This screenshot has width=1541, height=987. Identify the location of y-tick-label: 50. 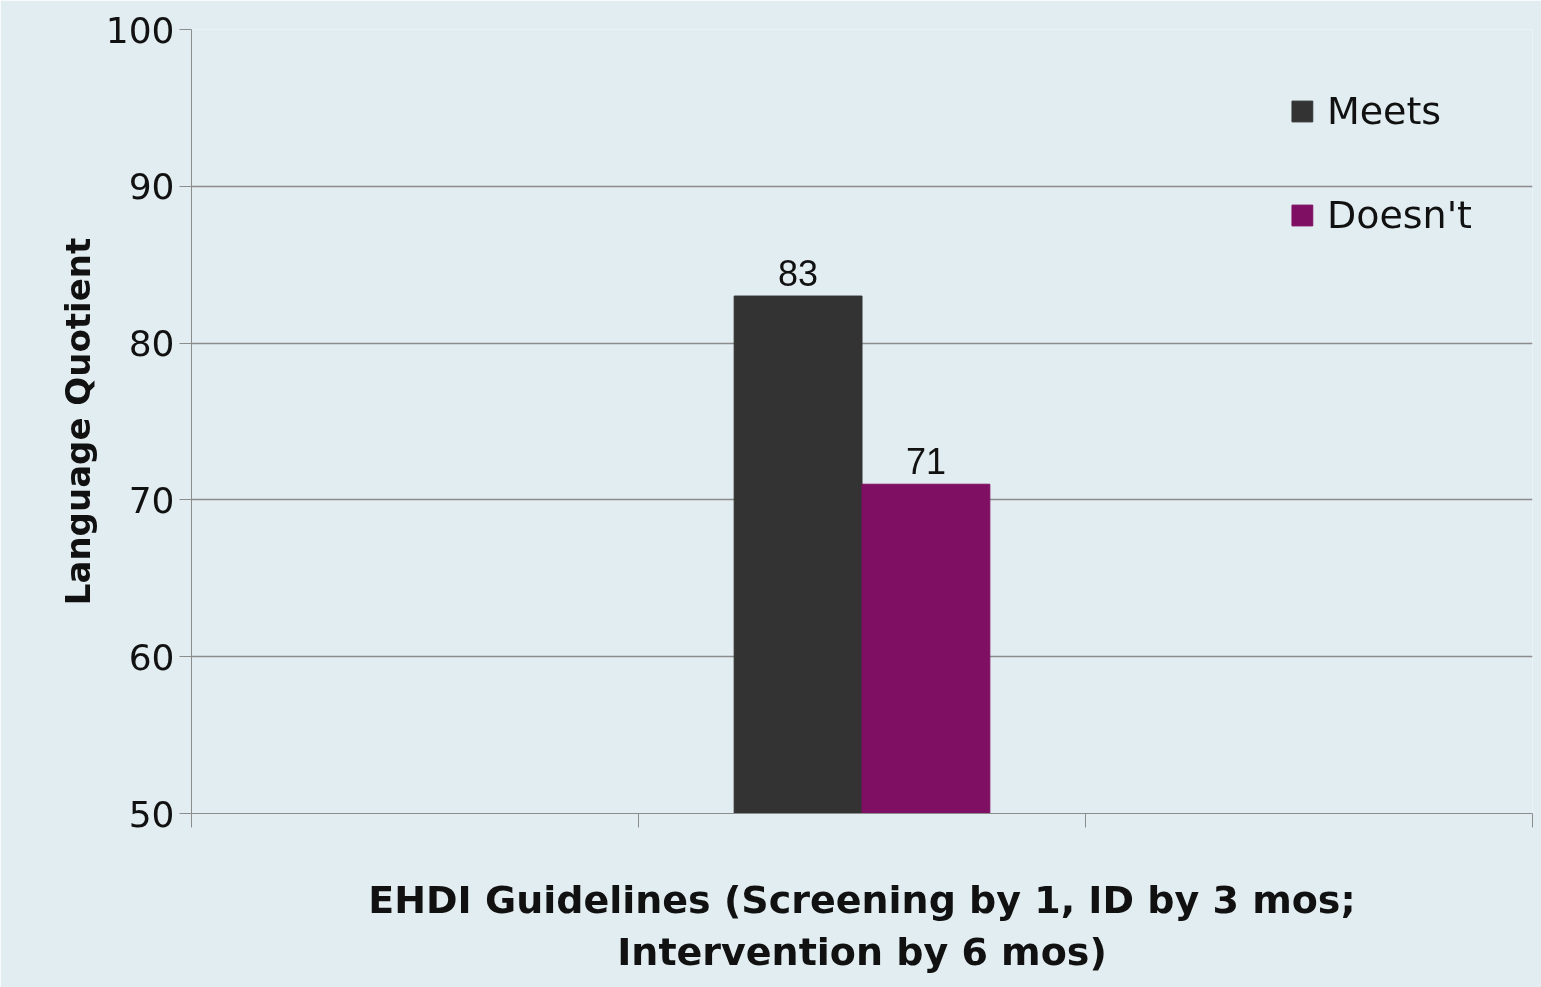
(151, 814).